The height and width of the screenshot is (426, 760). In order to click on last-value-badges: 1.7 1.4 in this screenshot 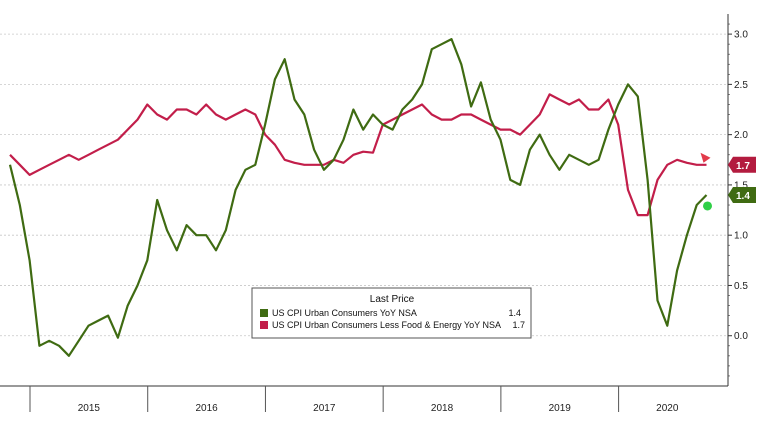, I will do `click(742, 179)`.